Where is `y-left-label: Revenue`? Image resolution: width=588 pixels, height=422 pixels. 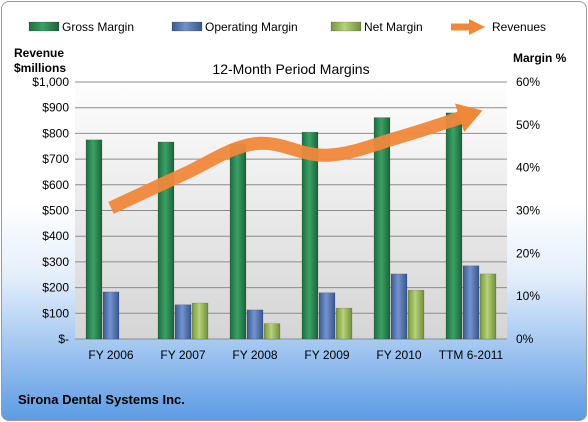 y-left-label: Revenue is located at coordinates (39, 53).